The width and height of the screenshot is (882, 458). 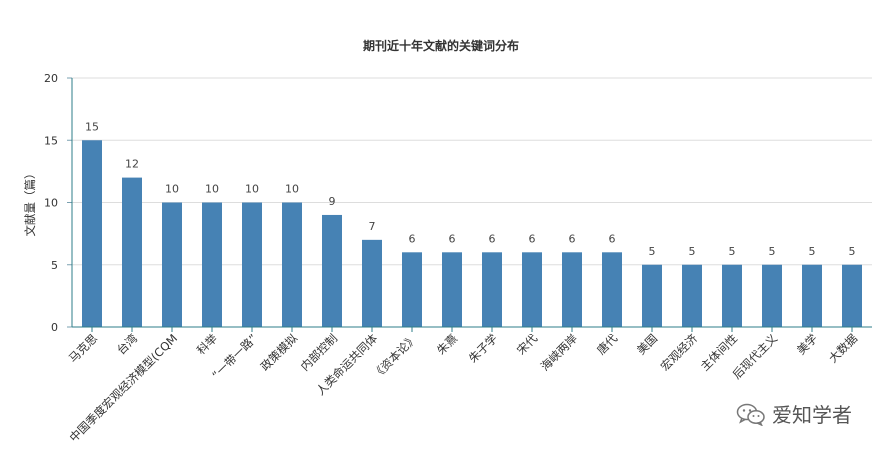 I want to click on x-tick-label: 朱熹, so click(x=447, y=344).